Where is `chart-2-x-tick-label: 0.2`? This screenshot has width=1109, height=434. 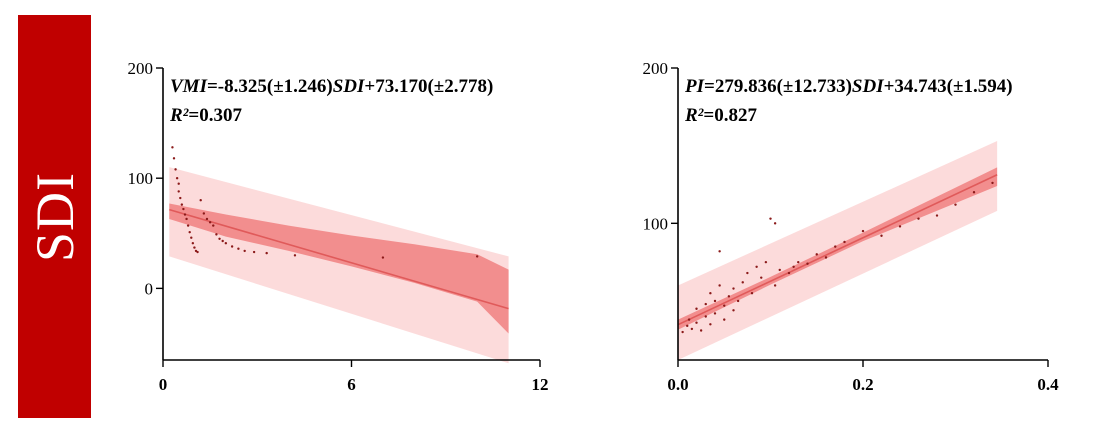 chart-2-x-tick-label: 0.2 is located at coordinates (862, 384).